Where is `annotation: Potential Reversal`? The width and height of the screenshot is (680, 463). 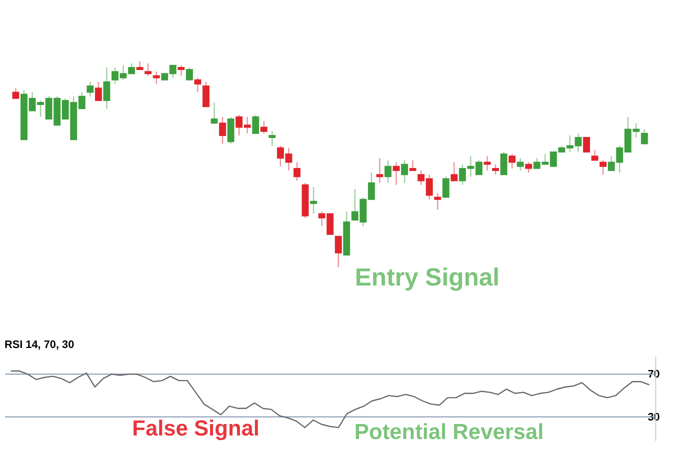
annotation: Potential Reversal is located at coordinates (449, 431).